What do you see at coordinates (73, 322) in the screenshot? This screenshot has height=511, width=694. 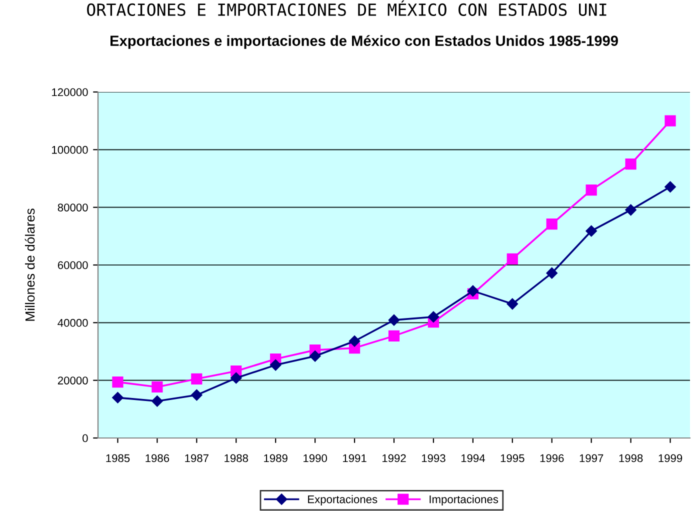 I see `y-tick-label: 40000` at bounding box center [73, 322].